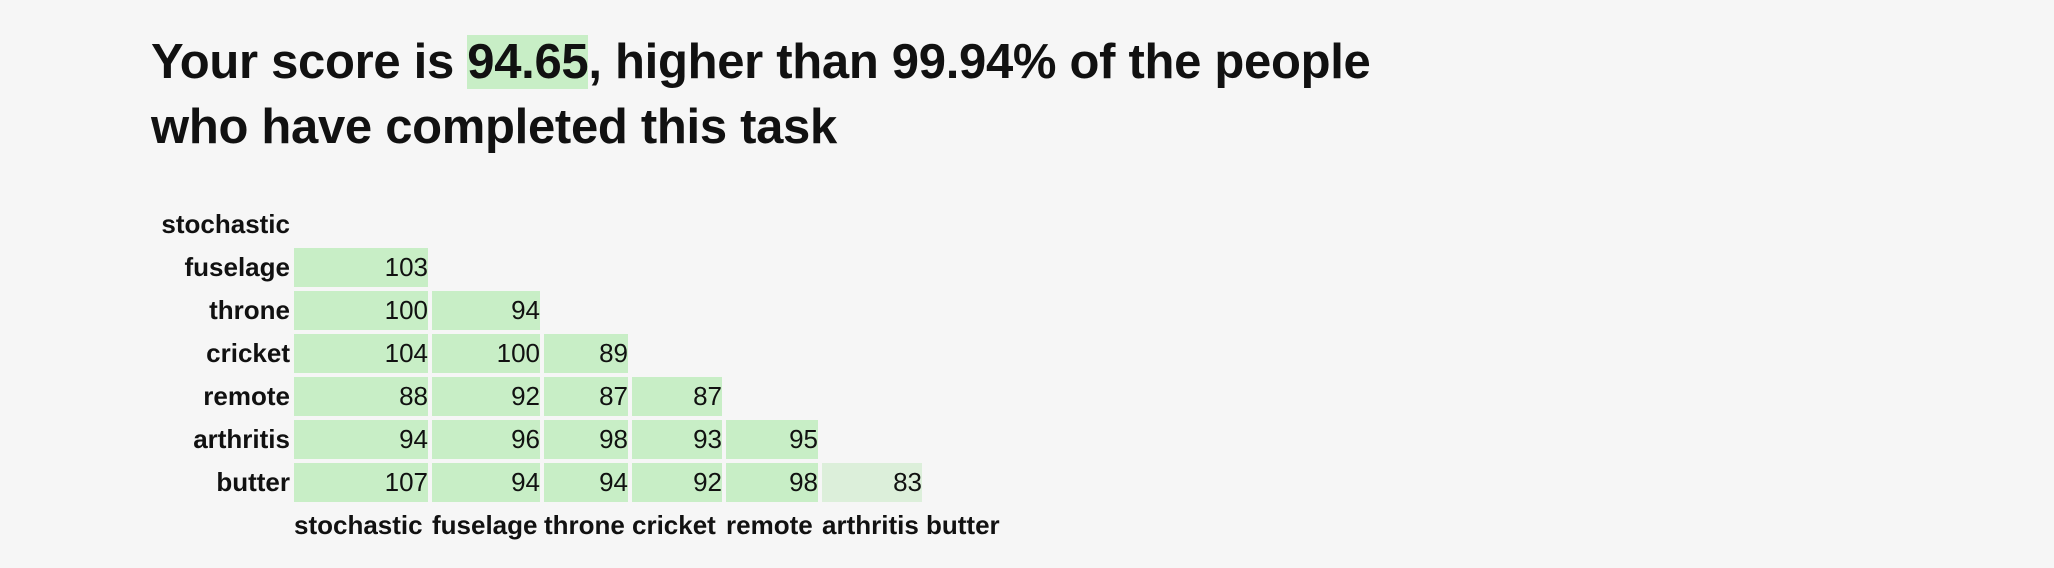  What do you see at coordinates (358, 525) in the screenshot?
I see `column-label: stochastic` at bounding box center [358, 525].